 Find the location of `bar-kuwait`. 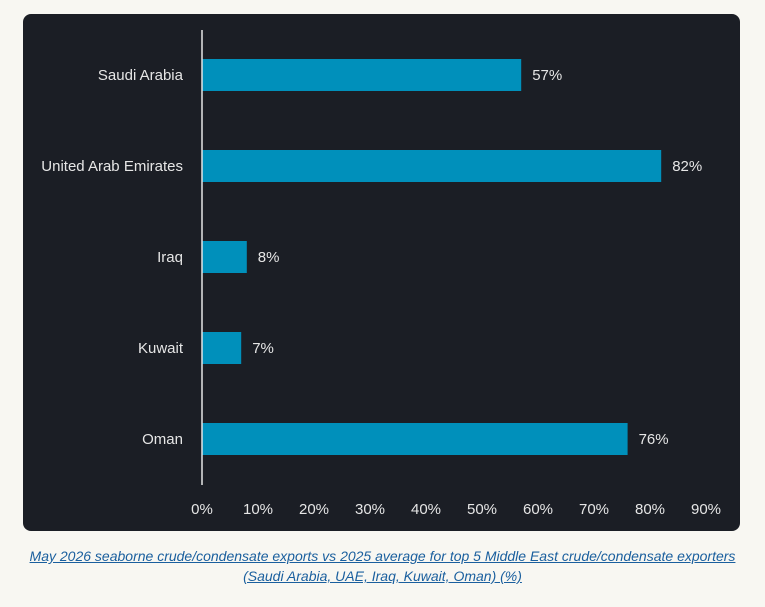

bar-kuwait is located at coordinates (222, 348).